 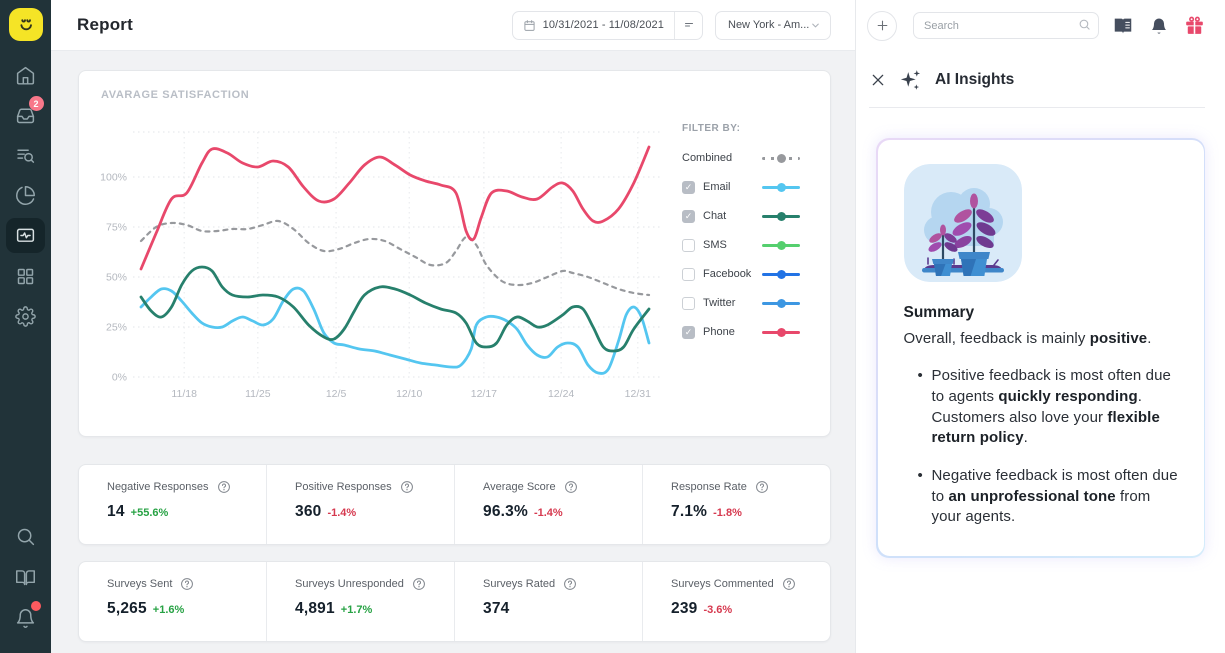 I want to click on sidebar-item-search, so click(x=26, y=536).